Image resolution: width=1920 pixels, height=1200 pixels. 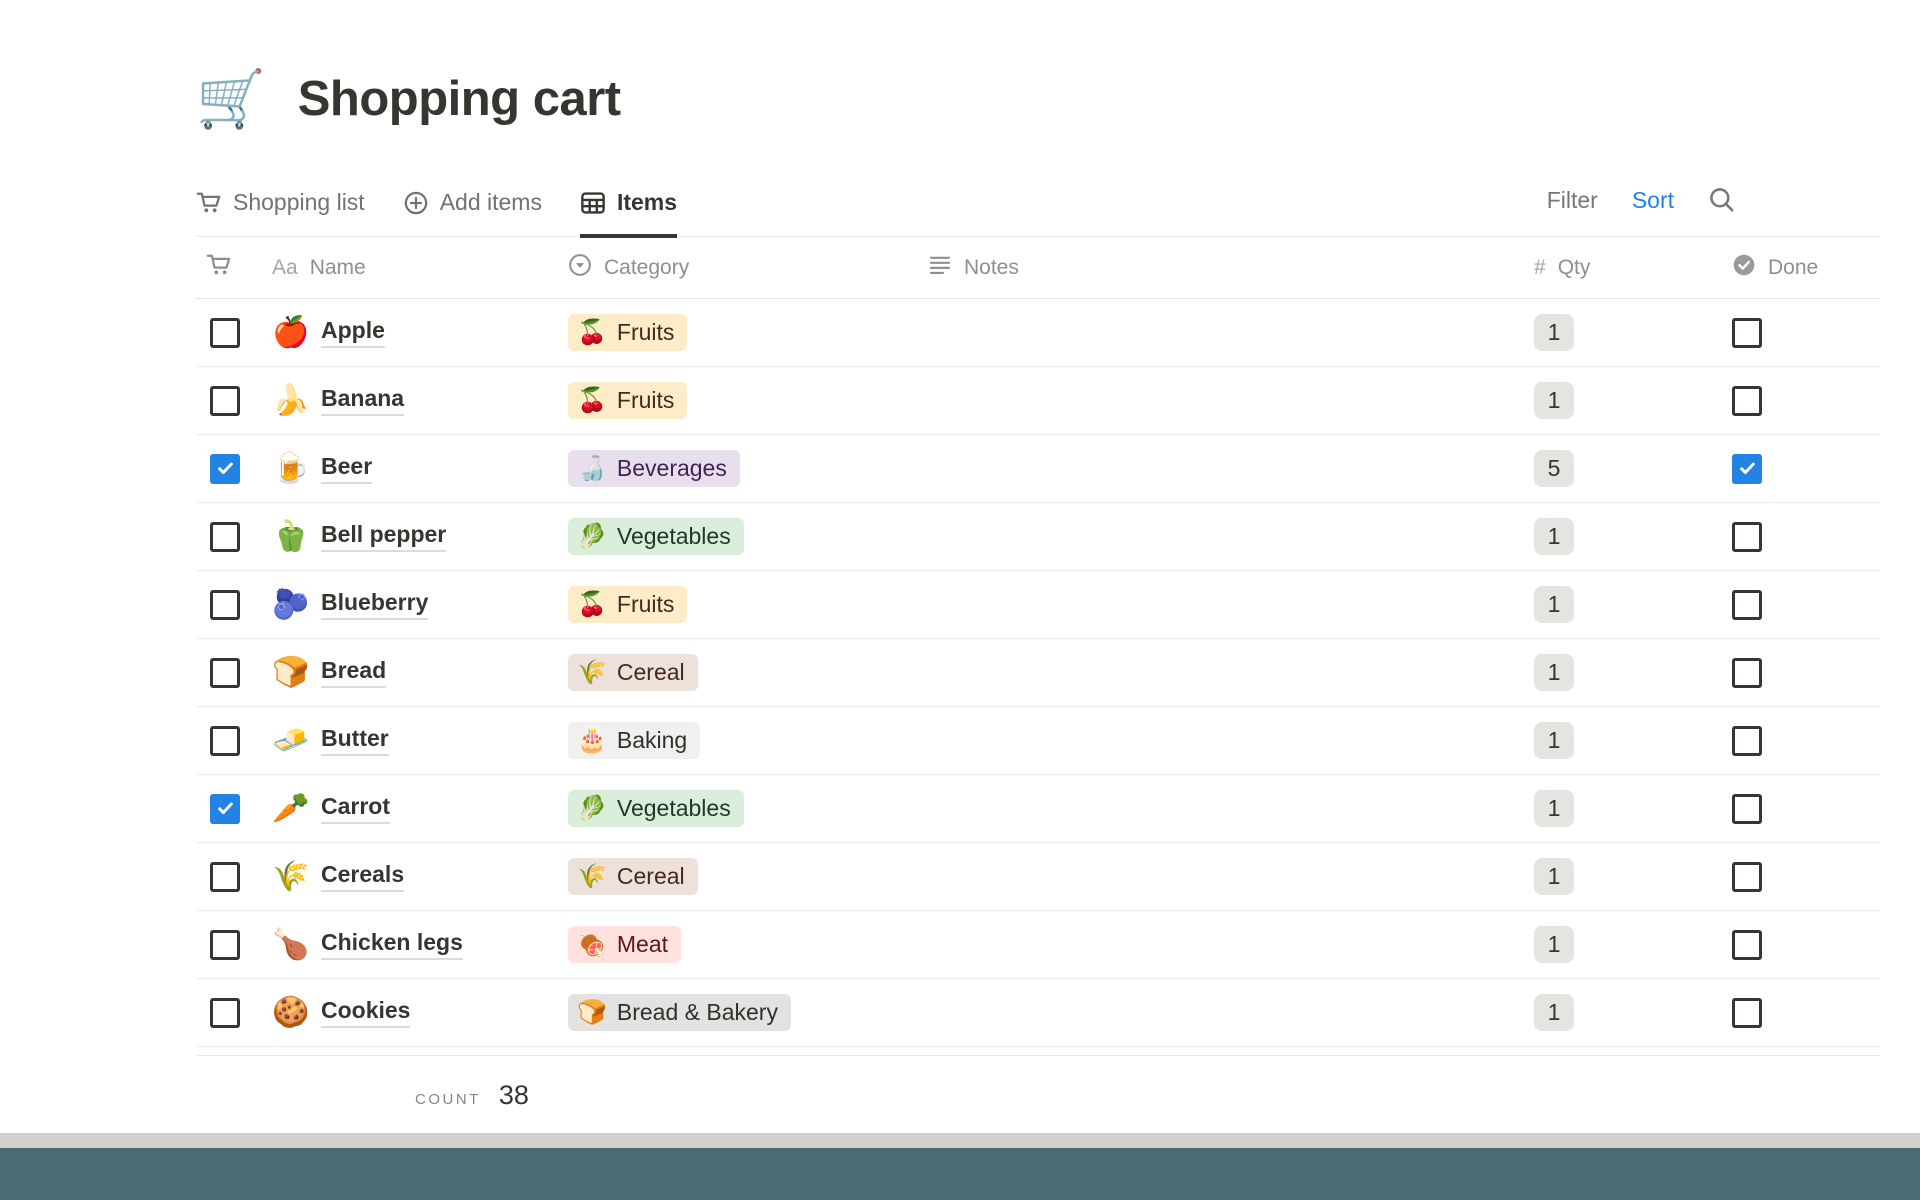 I want to click on category-label: Vegetables, so click(x=673, y=536).